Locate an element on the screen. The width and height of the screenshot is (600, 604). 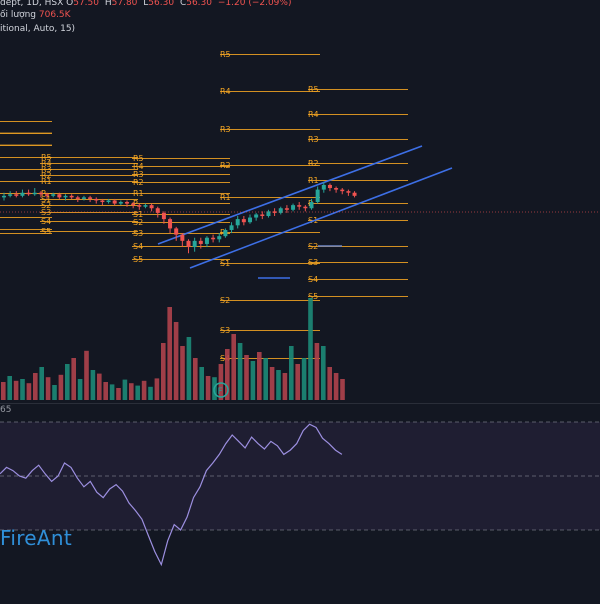
volume-bars is located at coordinates (173, 349).